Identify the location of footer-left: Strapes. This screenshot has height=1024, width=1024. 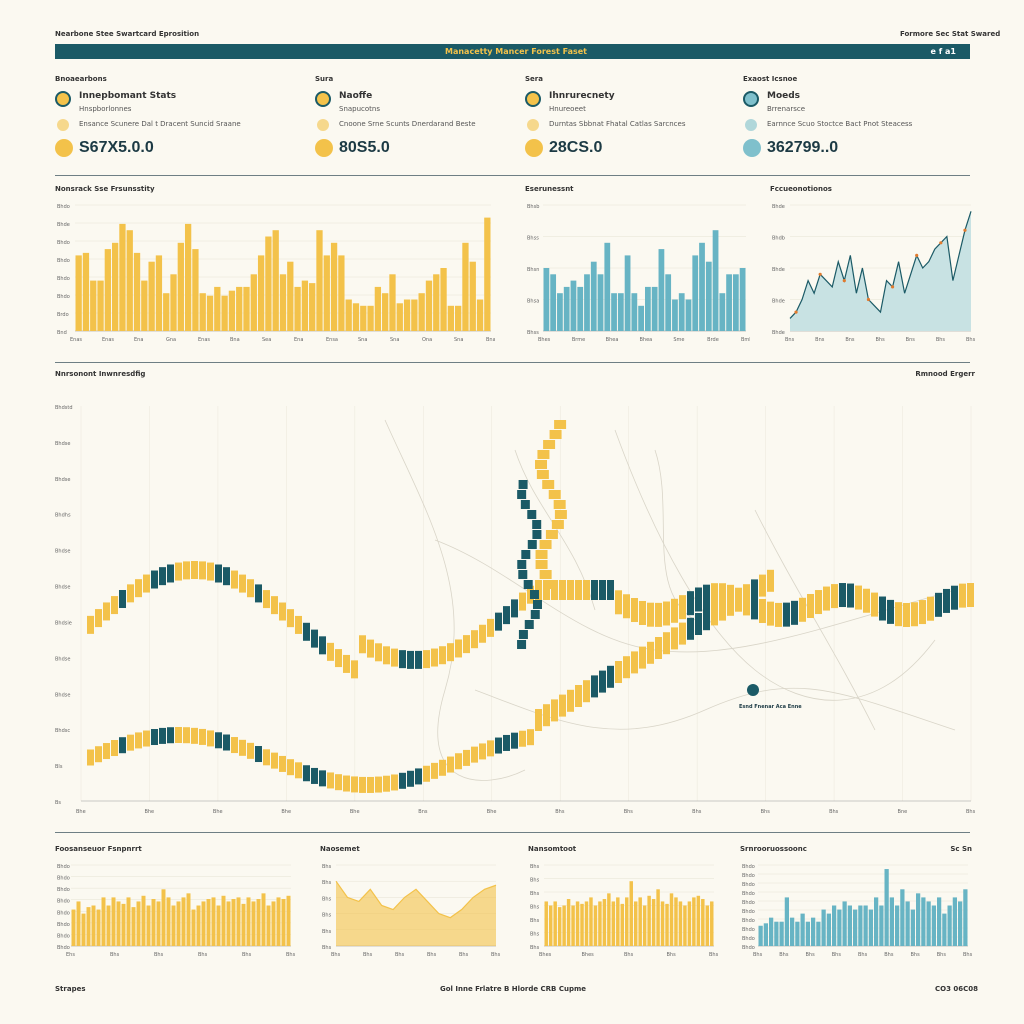
(70, 989).